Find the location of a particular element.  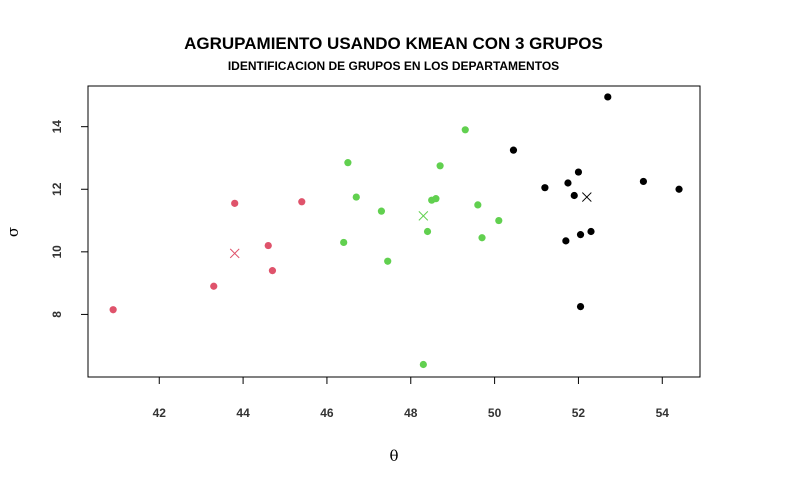

x-tick-label: 44 is located at coordinates (243, 413).